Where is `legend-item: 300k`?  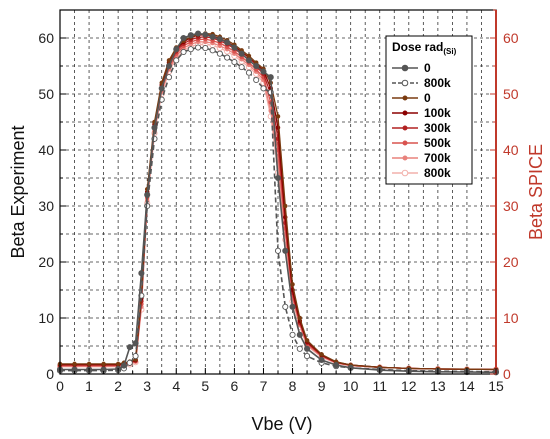
legend-item: 300k is located at coordinates (421, 128).